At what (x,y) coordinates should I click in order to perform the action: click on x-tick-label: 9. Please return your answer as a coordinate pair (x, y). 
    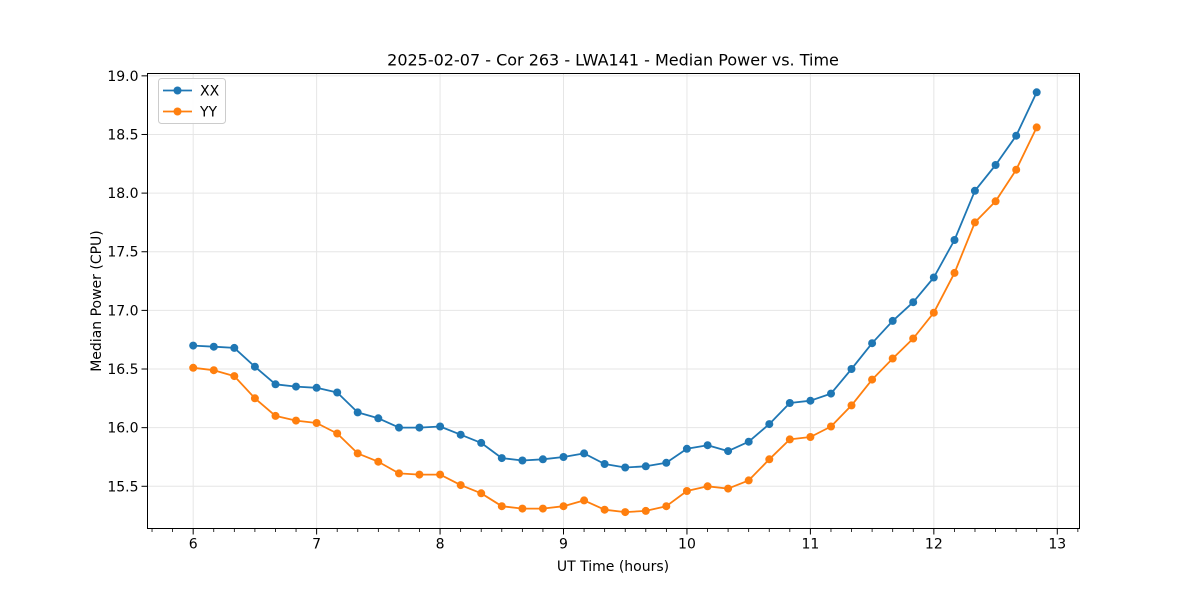
    Looking at the image, I should click on (563, 545).